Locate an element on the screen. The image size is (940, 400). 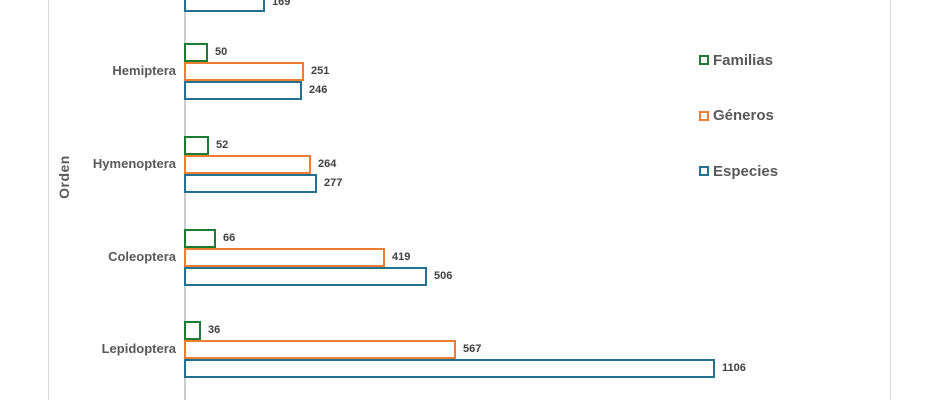
legend-item-generos: Géneros is located at coordinates (736, 116).